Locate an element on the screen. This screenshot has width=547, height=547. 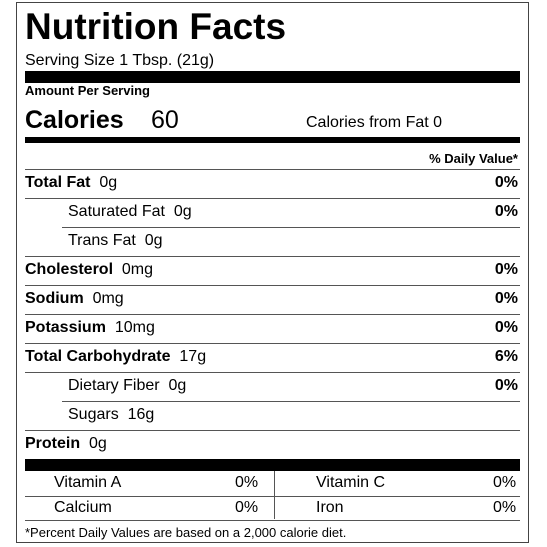
nutrient-row-total-carbohydrate: Total Carbohydrate 17g 6% is located at coordinates (272, 357).